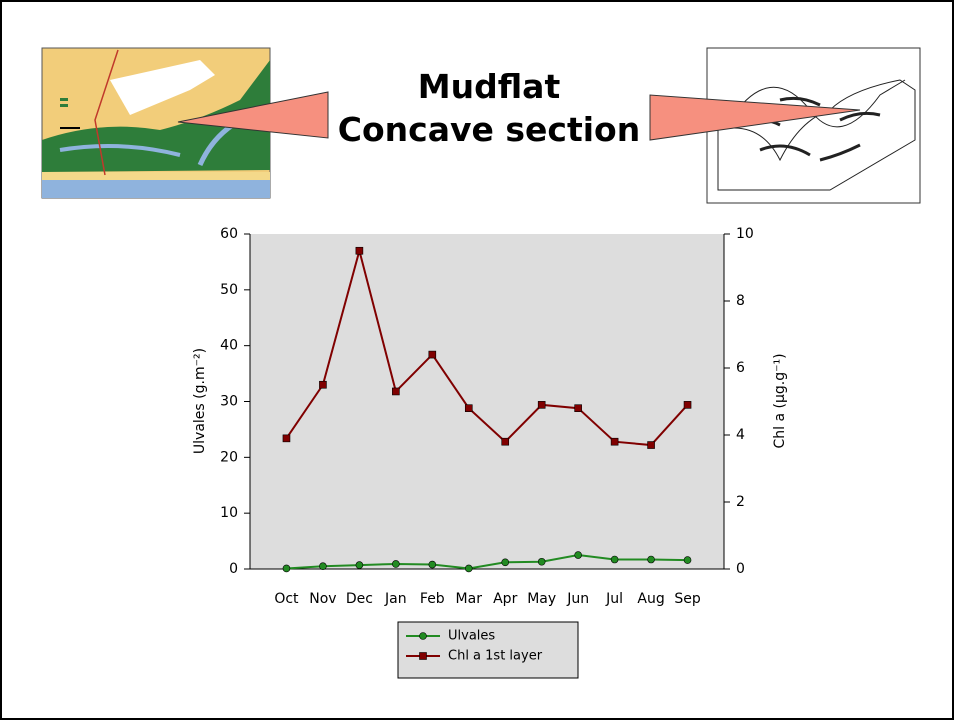 The width and height of the screenshot is (954, 724). I want to click on legend-label: Ulvales, so click(471, 636).